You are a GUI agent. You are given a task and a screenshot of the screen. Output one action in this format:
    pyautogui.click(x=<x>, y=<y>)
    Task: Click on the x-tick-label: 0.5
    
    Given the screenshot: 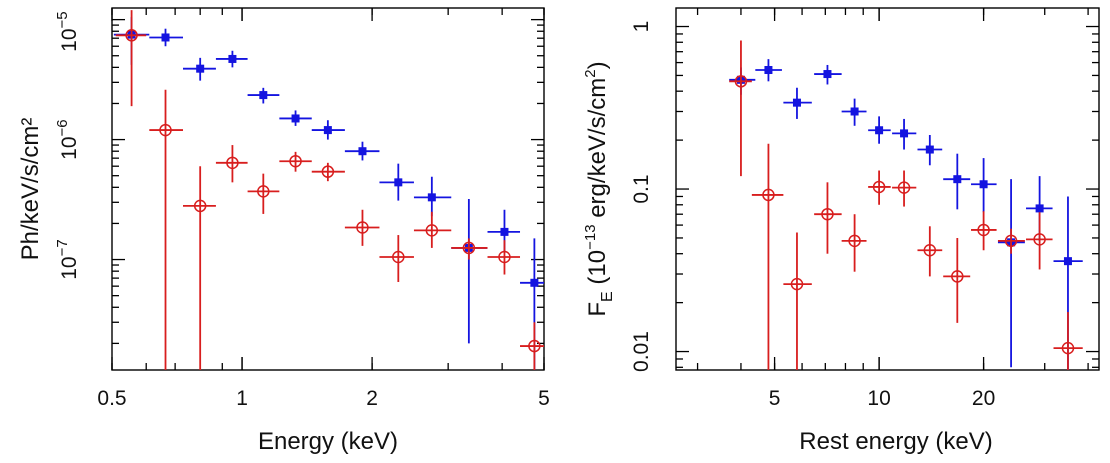 What is the action you would take?
    pyautogui.click(x=111, y=398)
    